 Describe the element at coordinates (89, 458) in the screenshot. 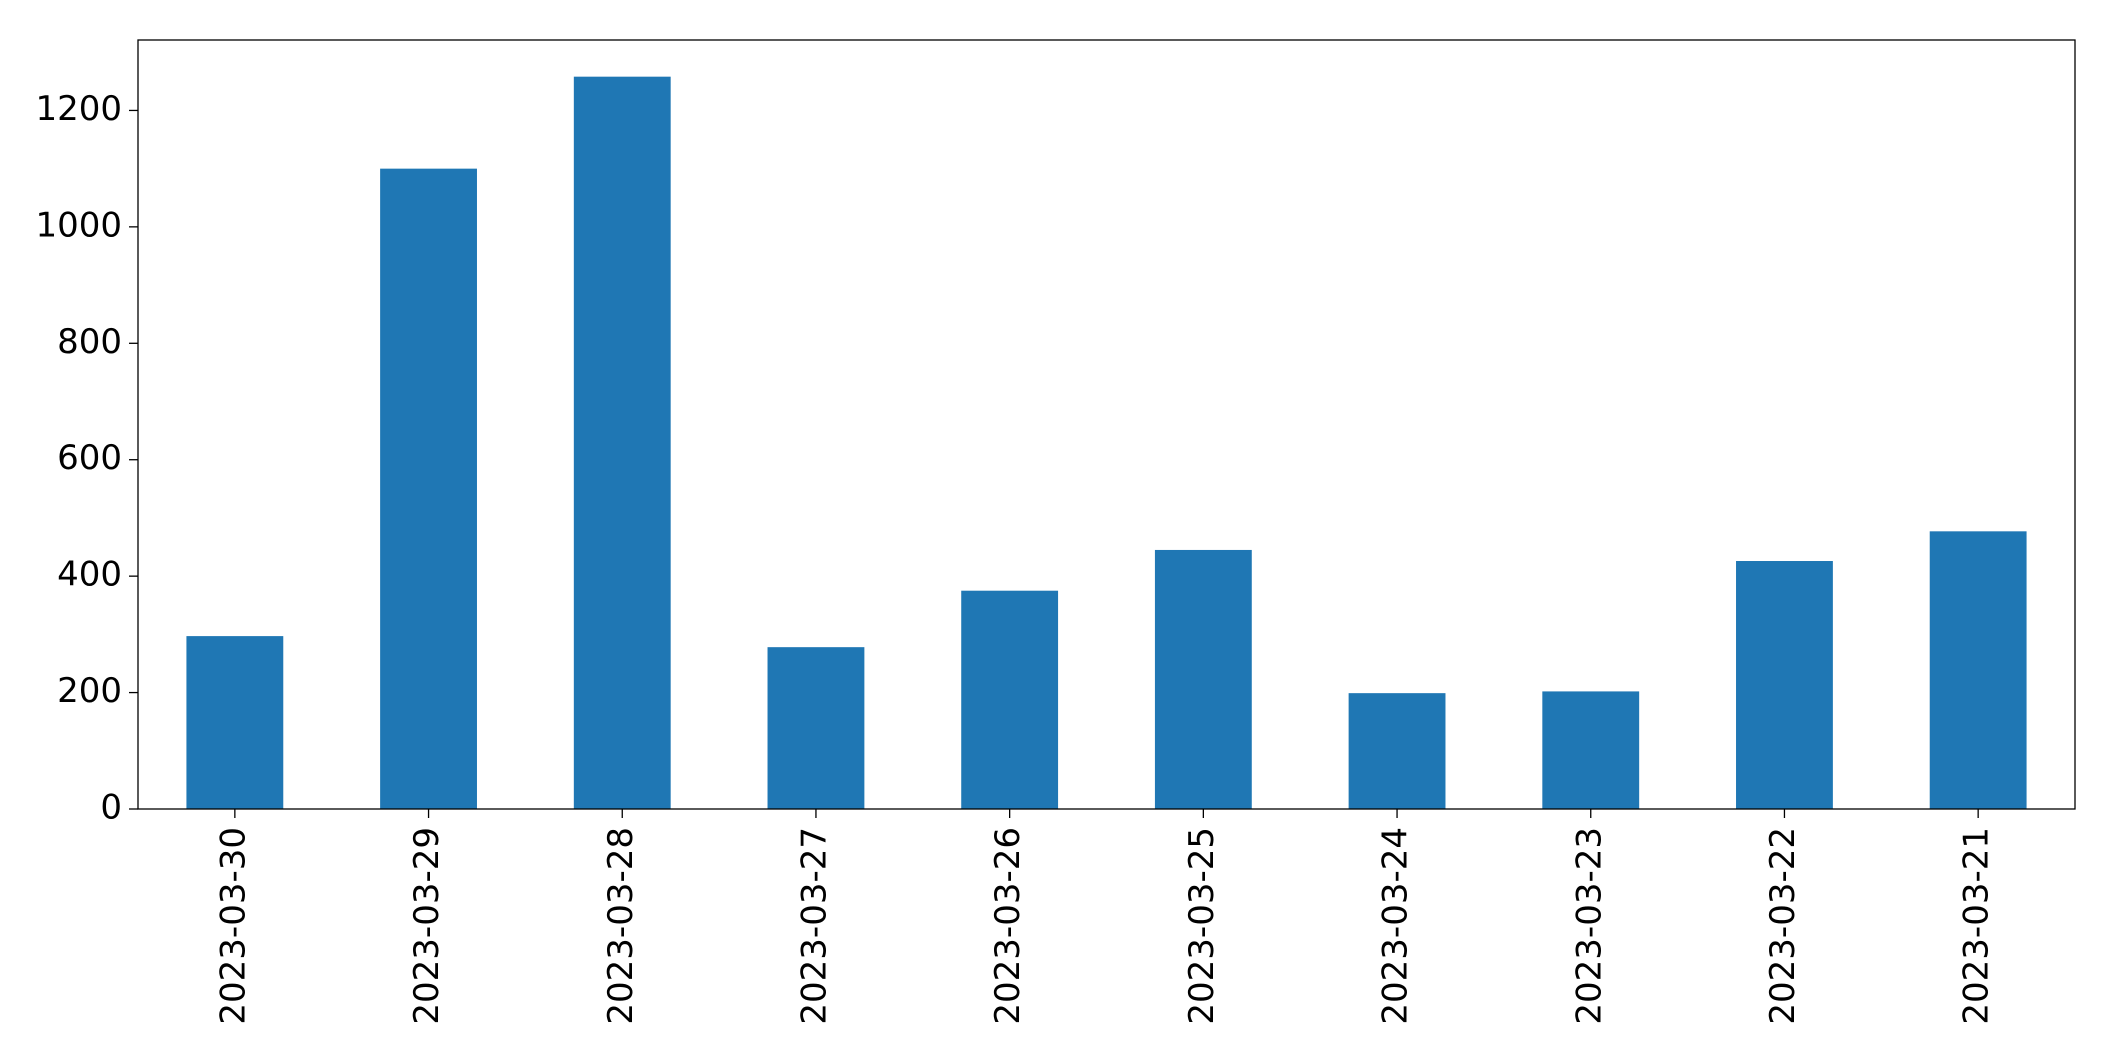

I see `y-tick-label: 600` at that location.